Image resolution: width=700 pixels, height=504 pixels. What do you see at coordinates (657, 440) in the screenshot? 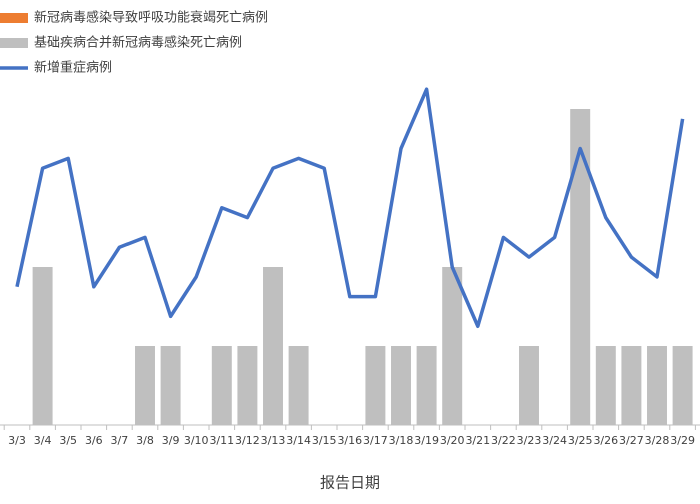
I see `x-tick-label: 3/28` at bounding box center [657, 440].